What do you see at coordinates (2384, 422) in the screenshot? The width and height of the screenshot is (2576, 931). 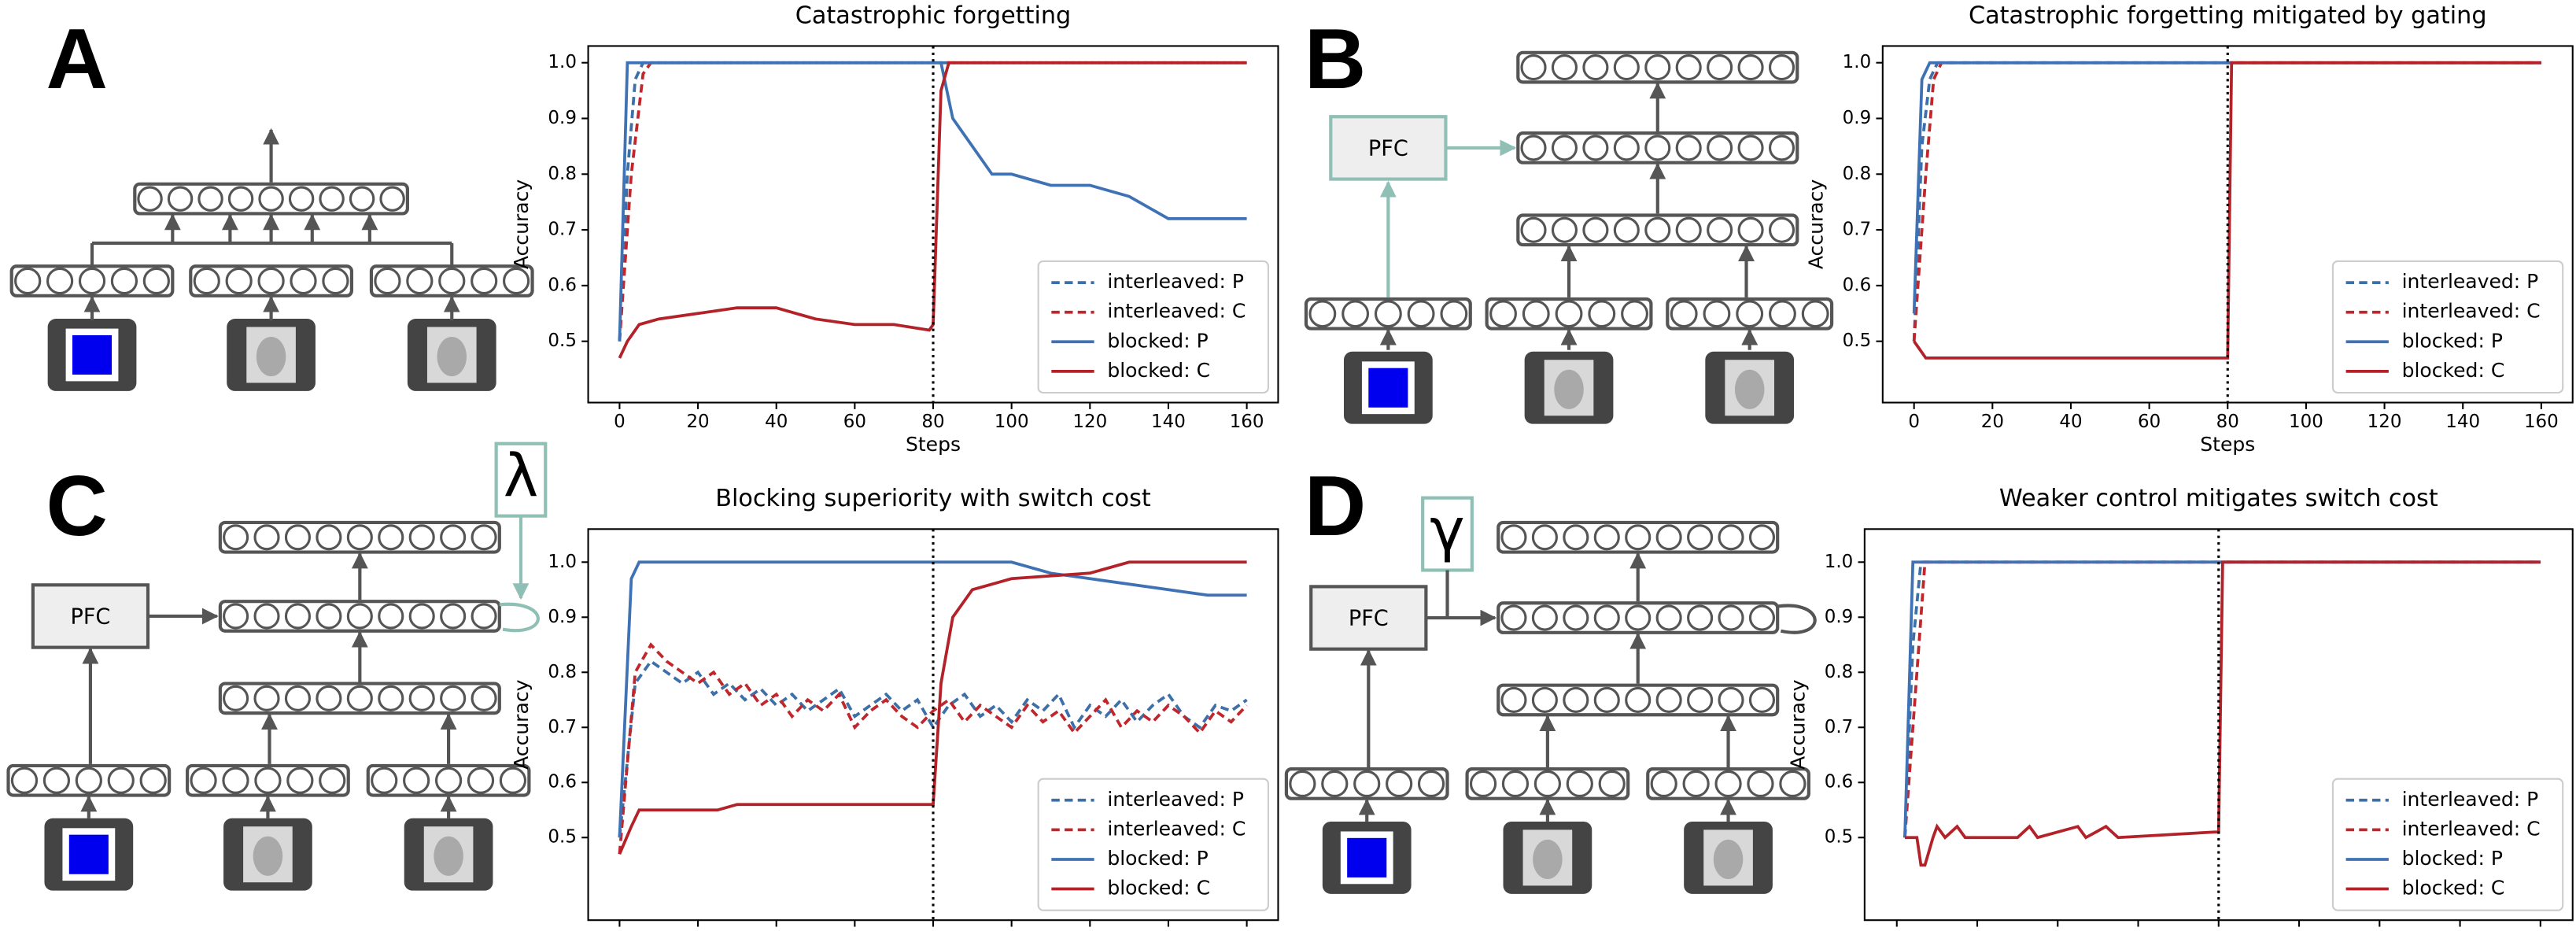 I see `x-tick-label: 120` at bounding box center [2384, 422].